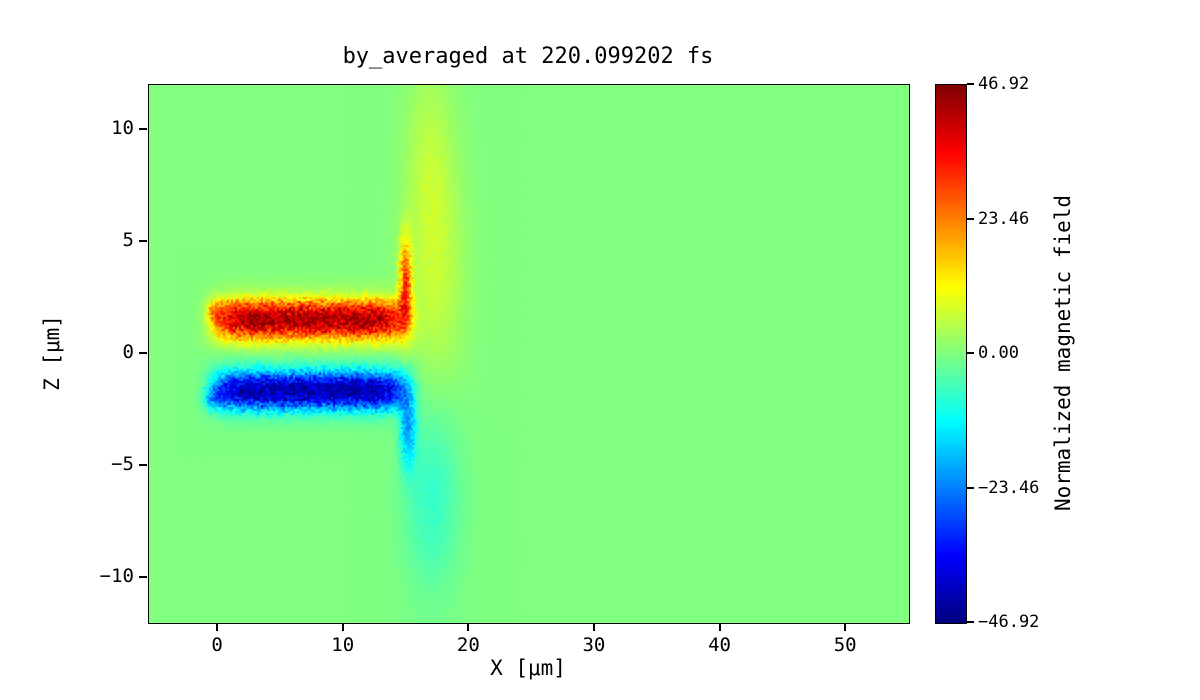 The width and height of the screenshot is (1200, 700). I want to click on colorbar-tick-label: 0.00, so click(998, 353).